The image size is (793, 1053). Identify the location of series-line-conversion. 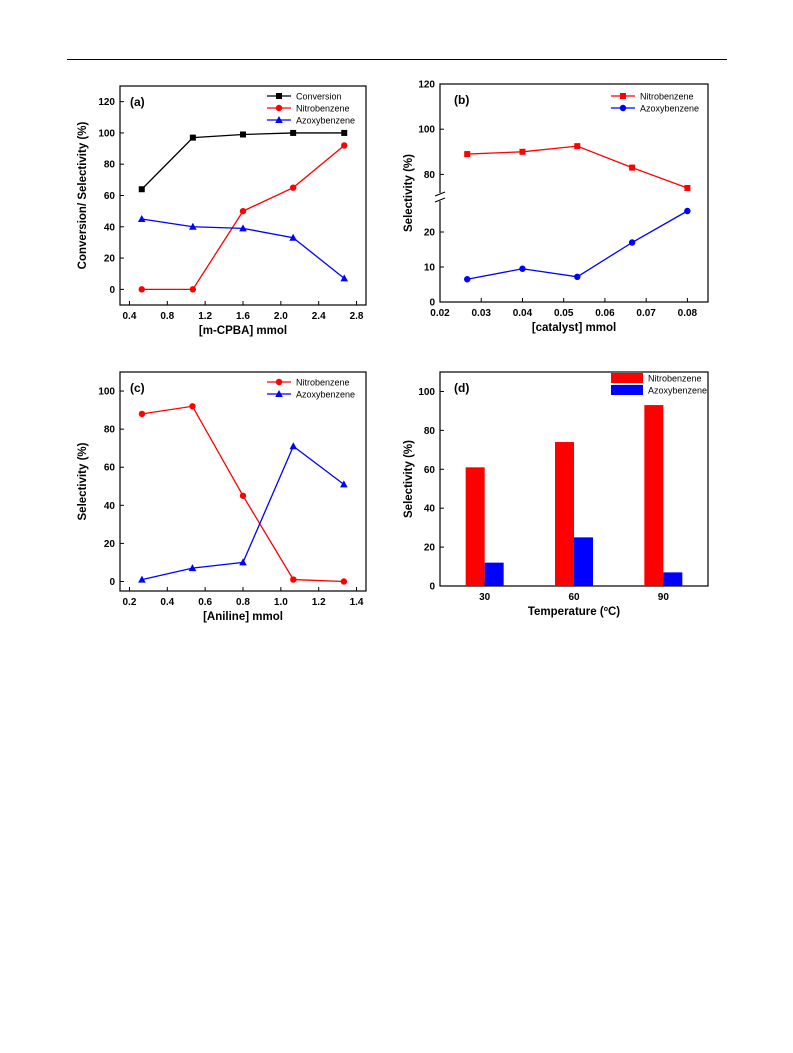
(243, 161).